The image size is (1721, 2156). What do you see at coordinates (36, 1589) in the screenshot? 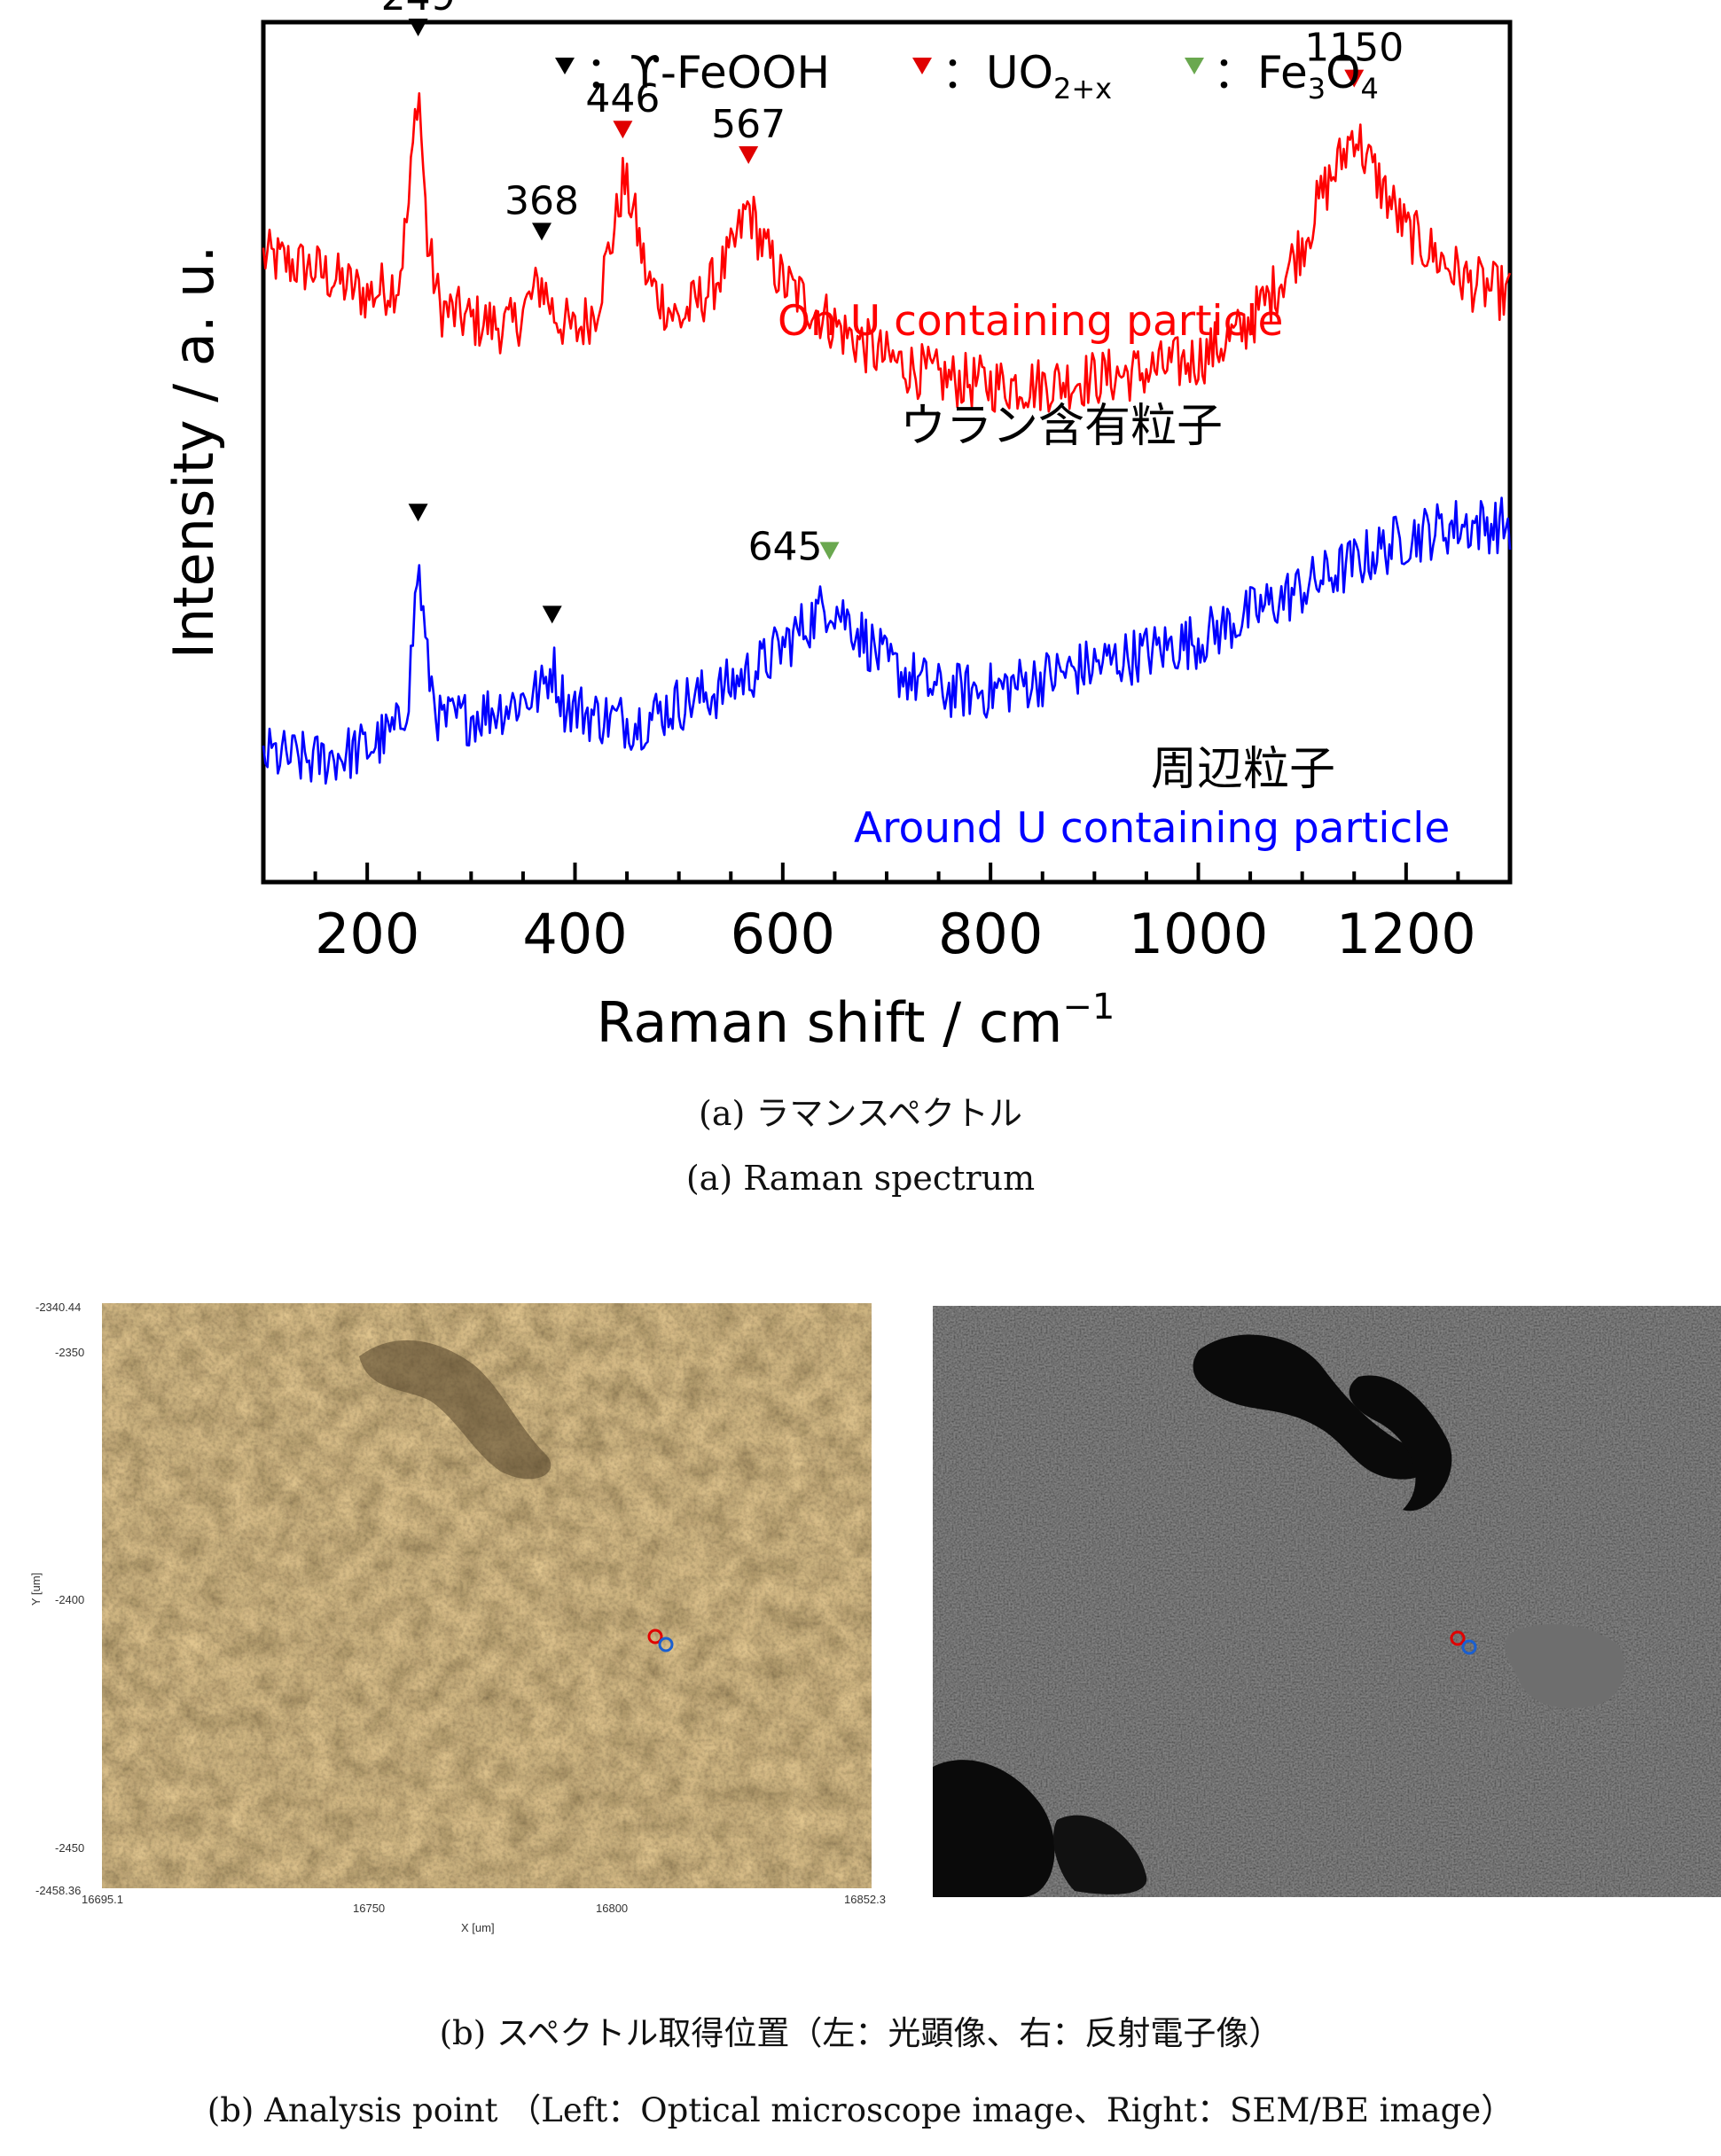
I see `y-axis-label: Y [um]` at bounding box center [36, 1589].